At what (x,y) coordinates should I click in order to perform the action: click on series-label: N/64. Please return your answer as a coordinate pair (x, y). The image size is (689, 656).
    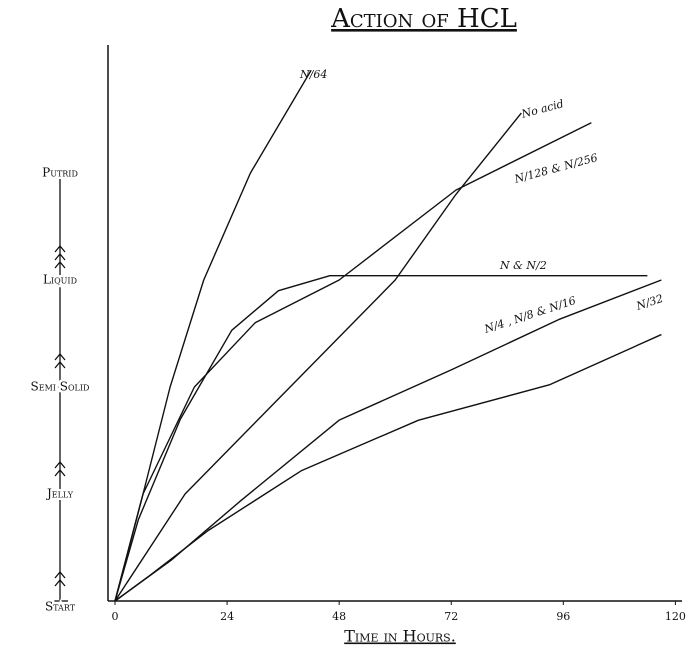
    Looking at the image, I should click on (313, 74).